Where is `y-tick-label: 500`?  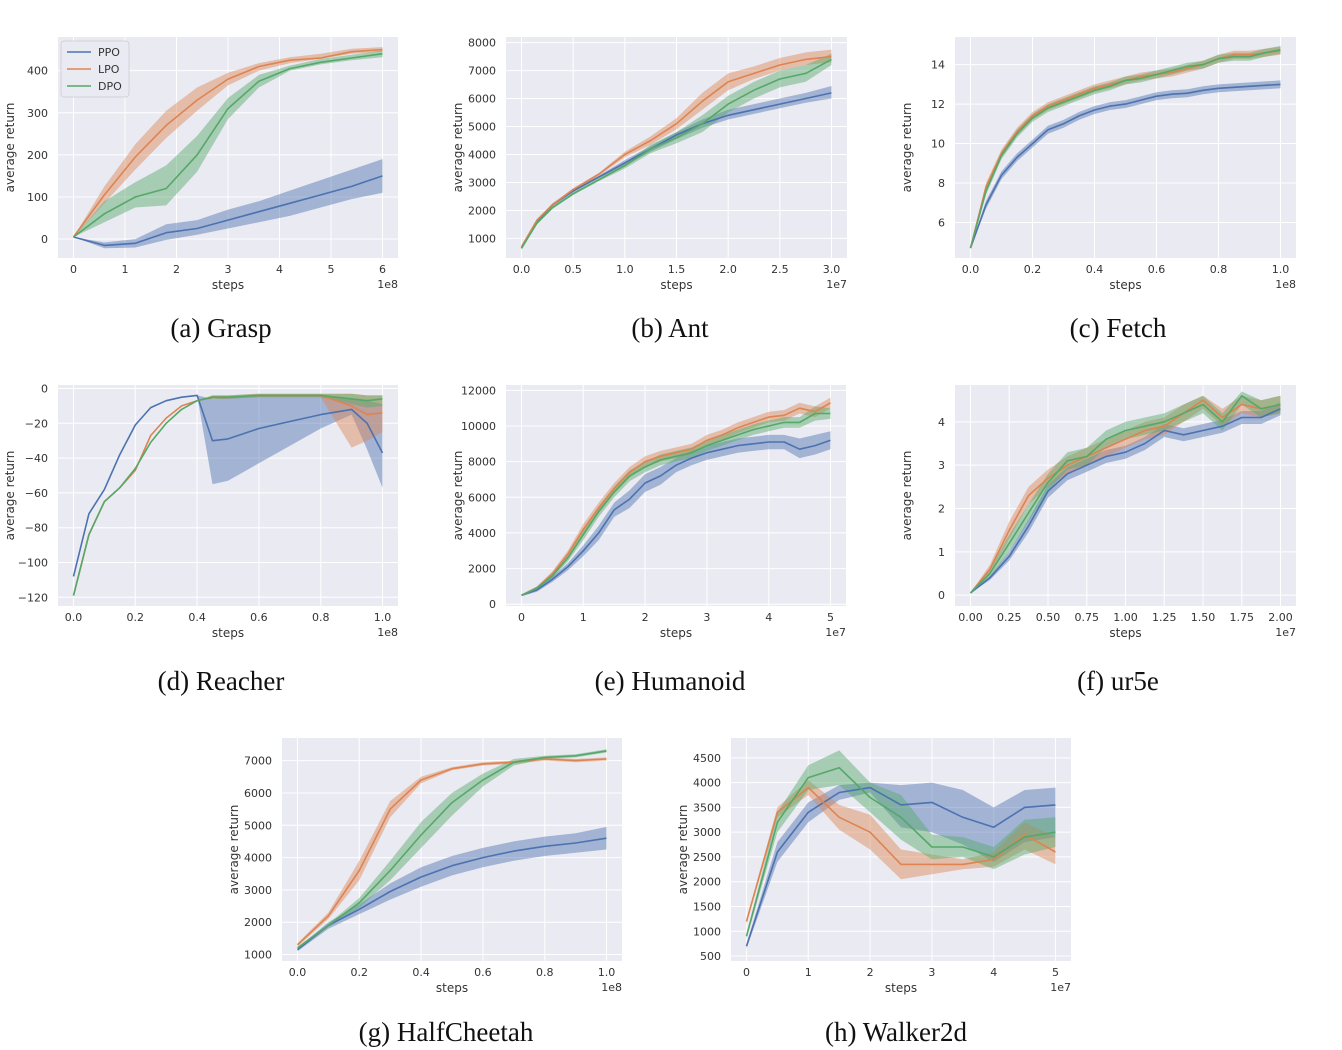
y-tick-label: 500 is located at coordinates (710, 956).